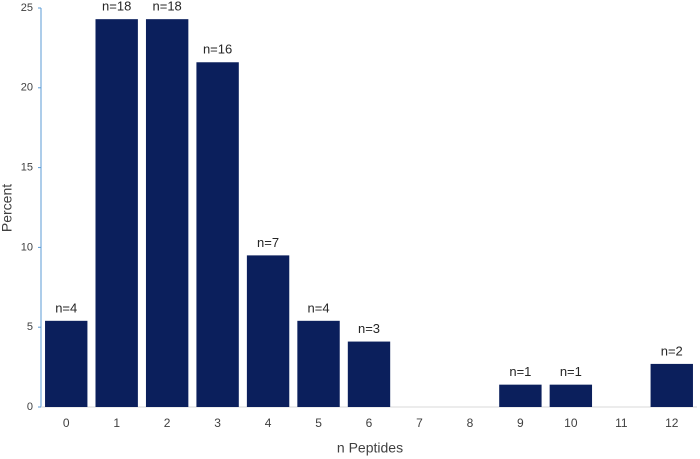  Describe the element at coordinates (217, 49) in the screenshot. I see `bar-label: n=16` at that location.